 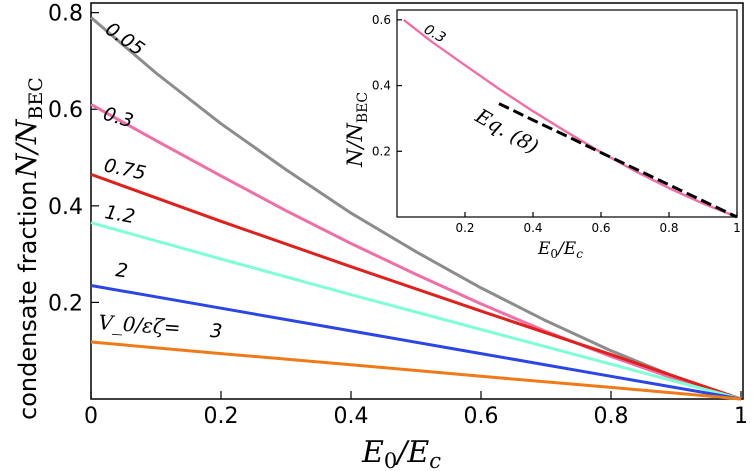 What do you see at coordinates (124, 39) in the screenshot?
I see `curve-label-0.05: 0.05` at bounding box center [124, 39].